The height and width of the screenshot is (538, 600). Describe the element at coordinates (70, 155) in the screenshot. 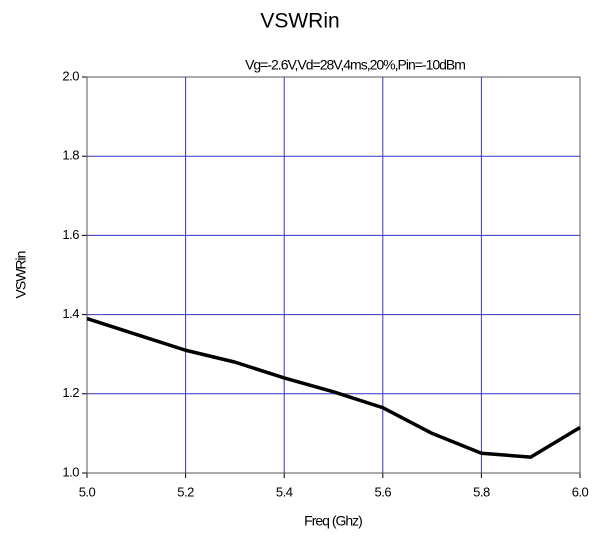

I see `y-tick-label: 1.8` at that location.